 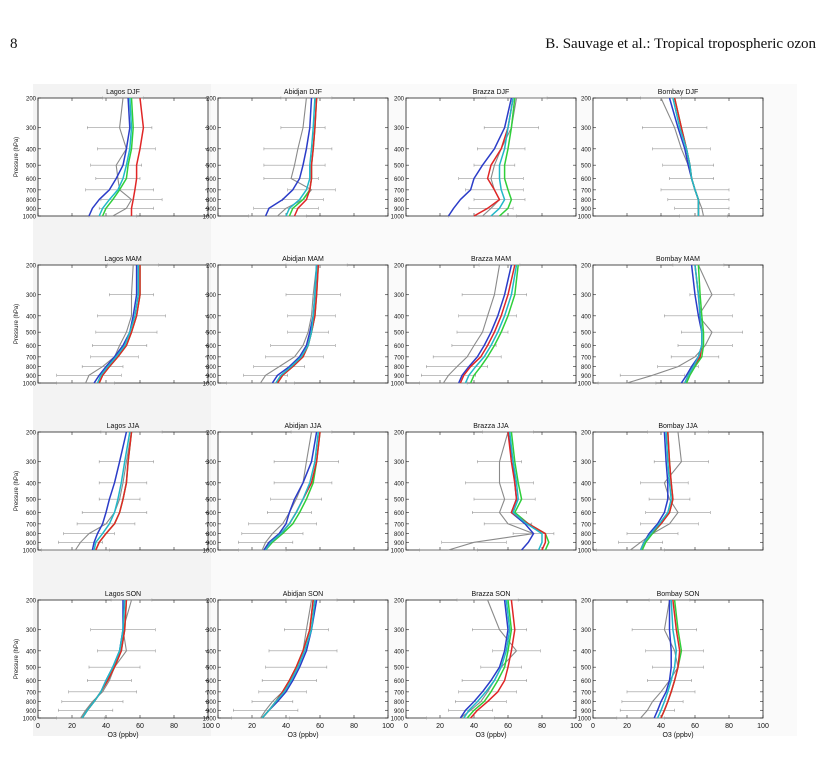 What do you see at coordinates (671, 155) in the screenshot?
I see `panel-bombay-djf: Bombay DJF 200 300 400 500 600 700 800 900 1000` at bounding box center [671, 155].